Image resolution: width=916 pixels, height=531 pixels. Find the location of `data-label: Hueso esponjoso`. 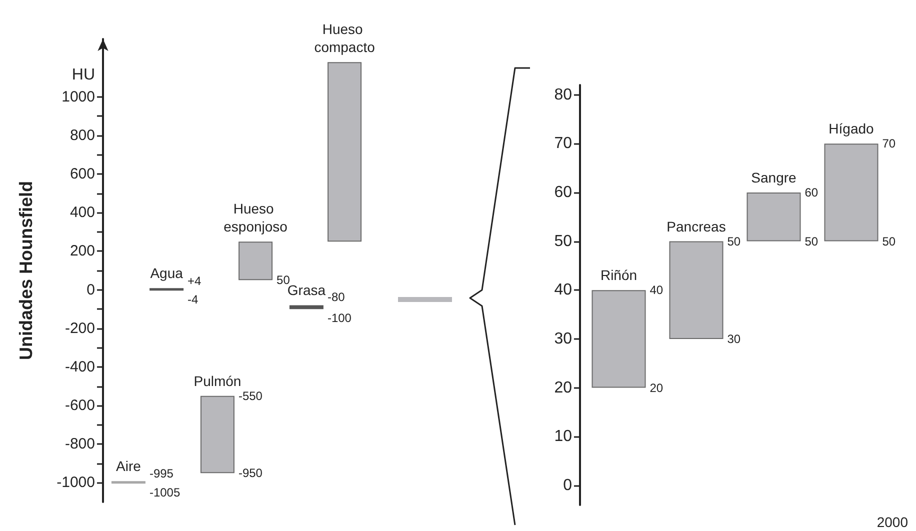

data-label: Hueso esponjoso is located at coordinates (256, 217).